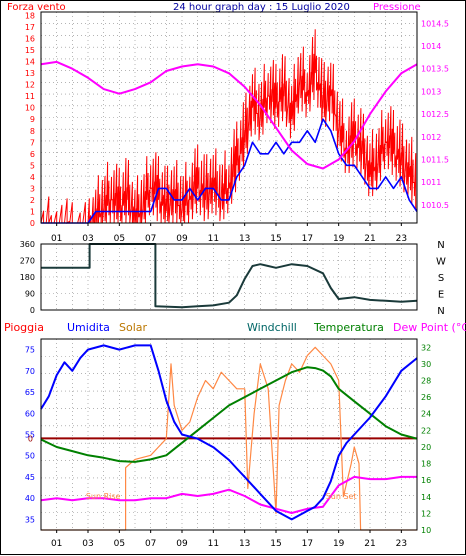 Image resolution: width=466 pixels, height=556 pixels. Describe the element at coordinates (32, 211) in the screenshot. I see `wind-y-tick-label: 1` at that location.